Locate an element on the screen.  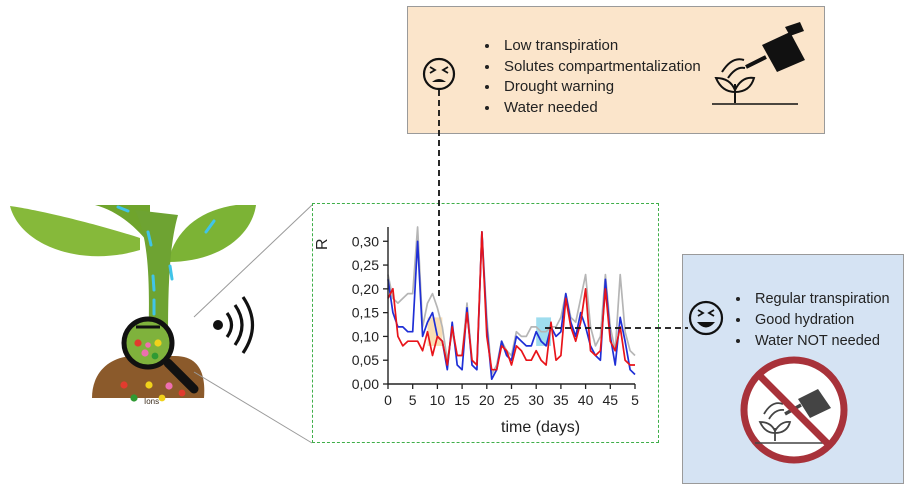
plant-stem is located at coordinates (156, 280).